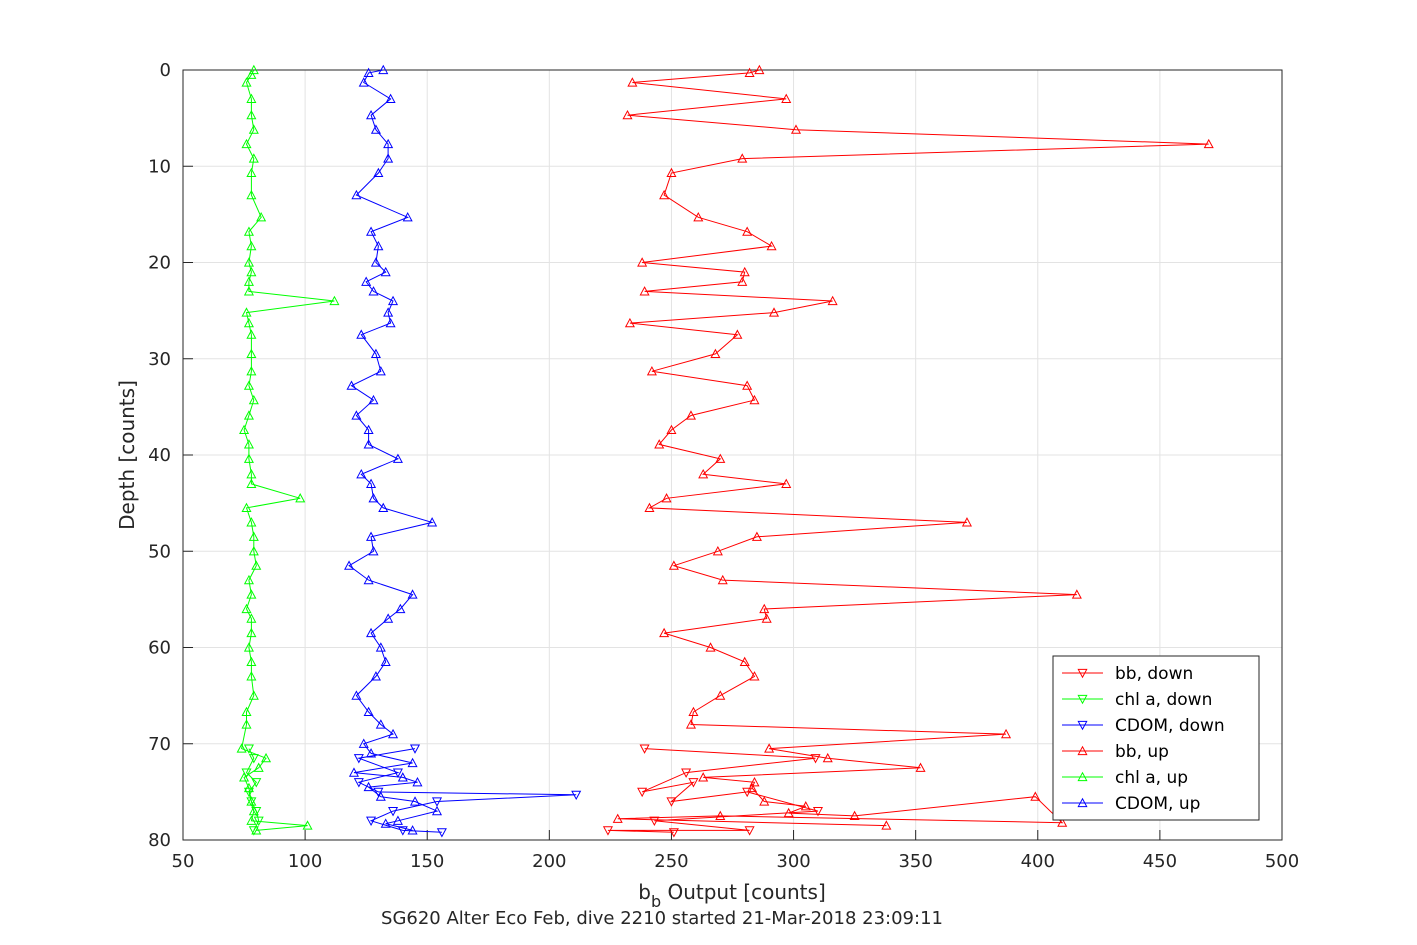 This screenshot has width=1417, height=945. Describe the element at coordinates (713, 790) in the screenshot. I see `series-line` at that location.